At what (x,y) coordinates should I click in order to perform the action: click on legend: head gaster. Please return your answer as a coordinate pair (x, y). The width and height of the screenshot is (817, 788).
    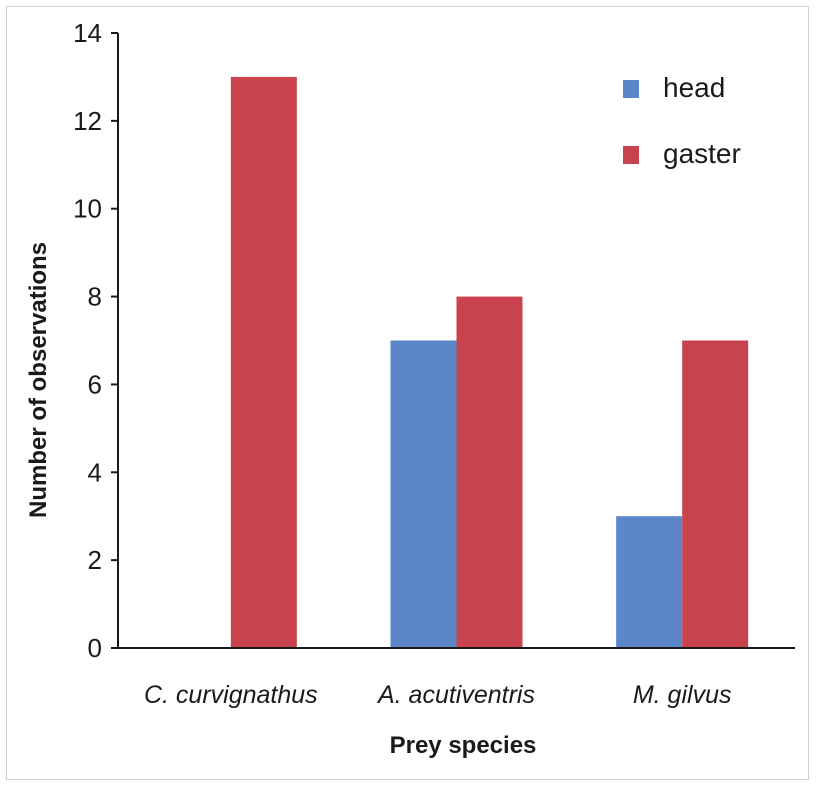
    Looking at the image, I should click on (682, 120).